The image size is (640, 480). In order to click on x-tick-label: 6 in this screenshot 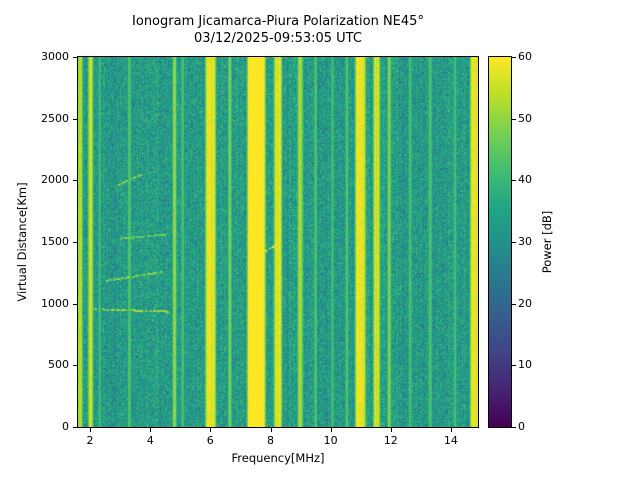, I will do `click(210, 440)`.